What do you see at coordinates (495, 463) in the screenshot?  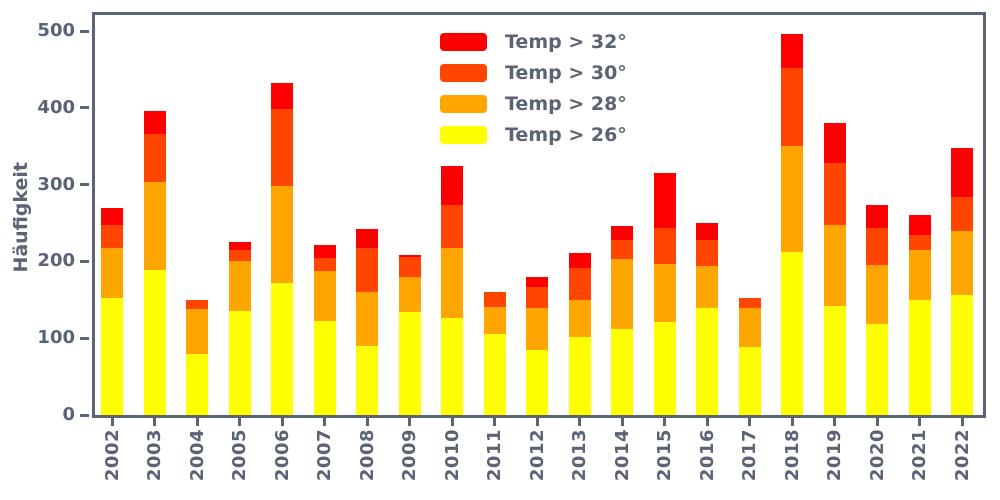 I see `x-tick-label: 2011` at bounding box center [495, 463].